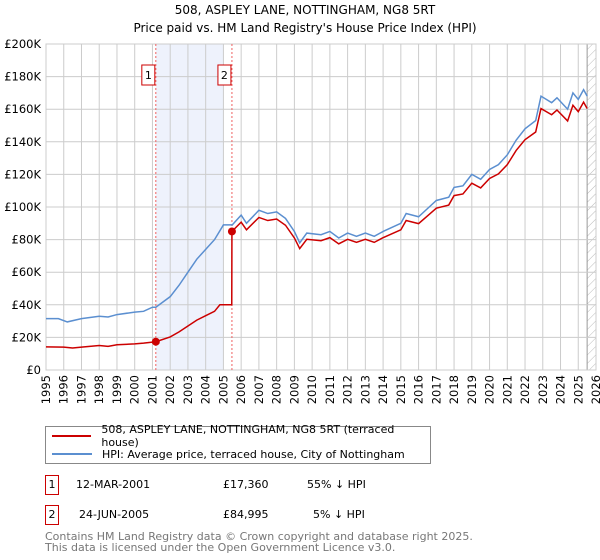 The width and height of the screenshot is (600, 560). Describe the element at coordinates (336, 484) in the screenshot. I see `transaction-hpi: 55% ↓ HPI` at that location.